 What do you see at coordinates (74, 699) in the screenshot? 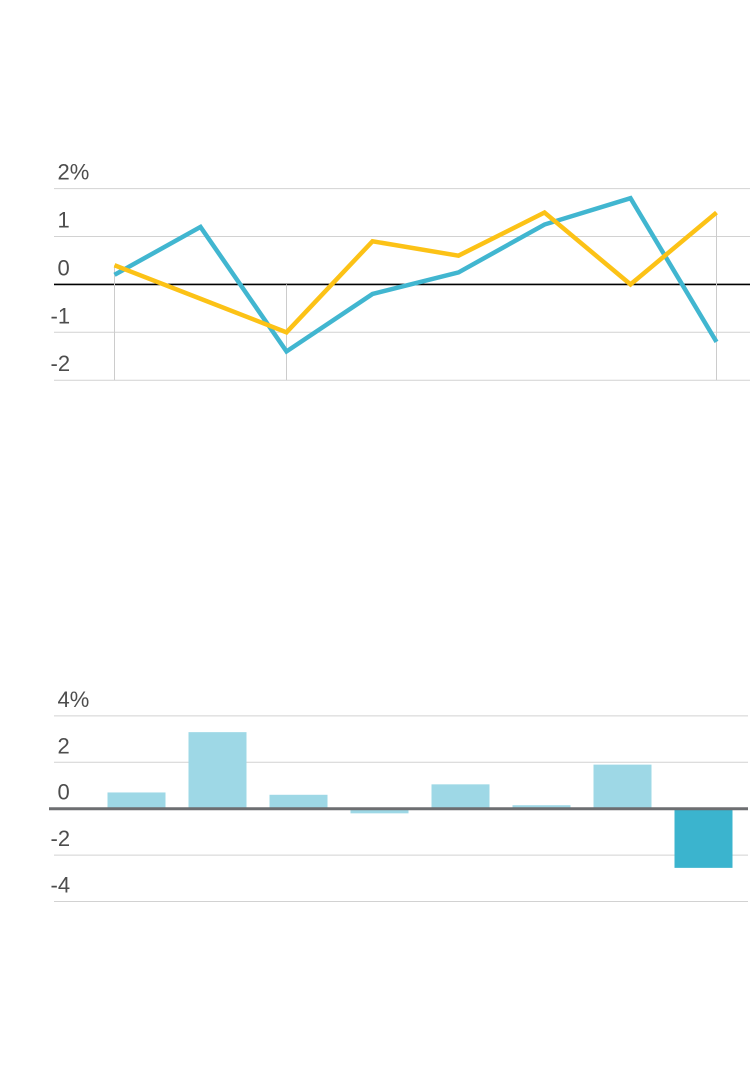
I see `y-axis-label-4%: 4%` at bounding box center [74, 699].